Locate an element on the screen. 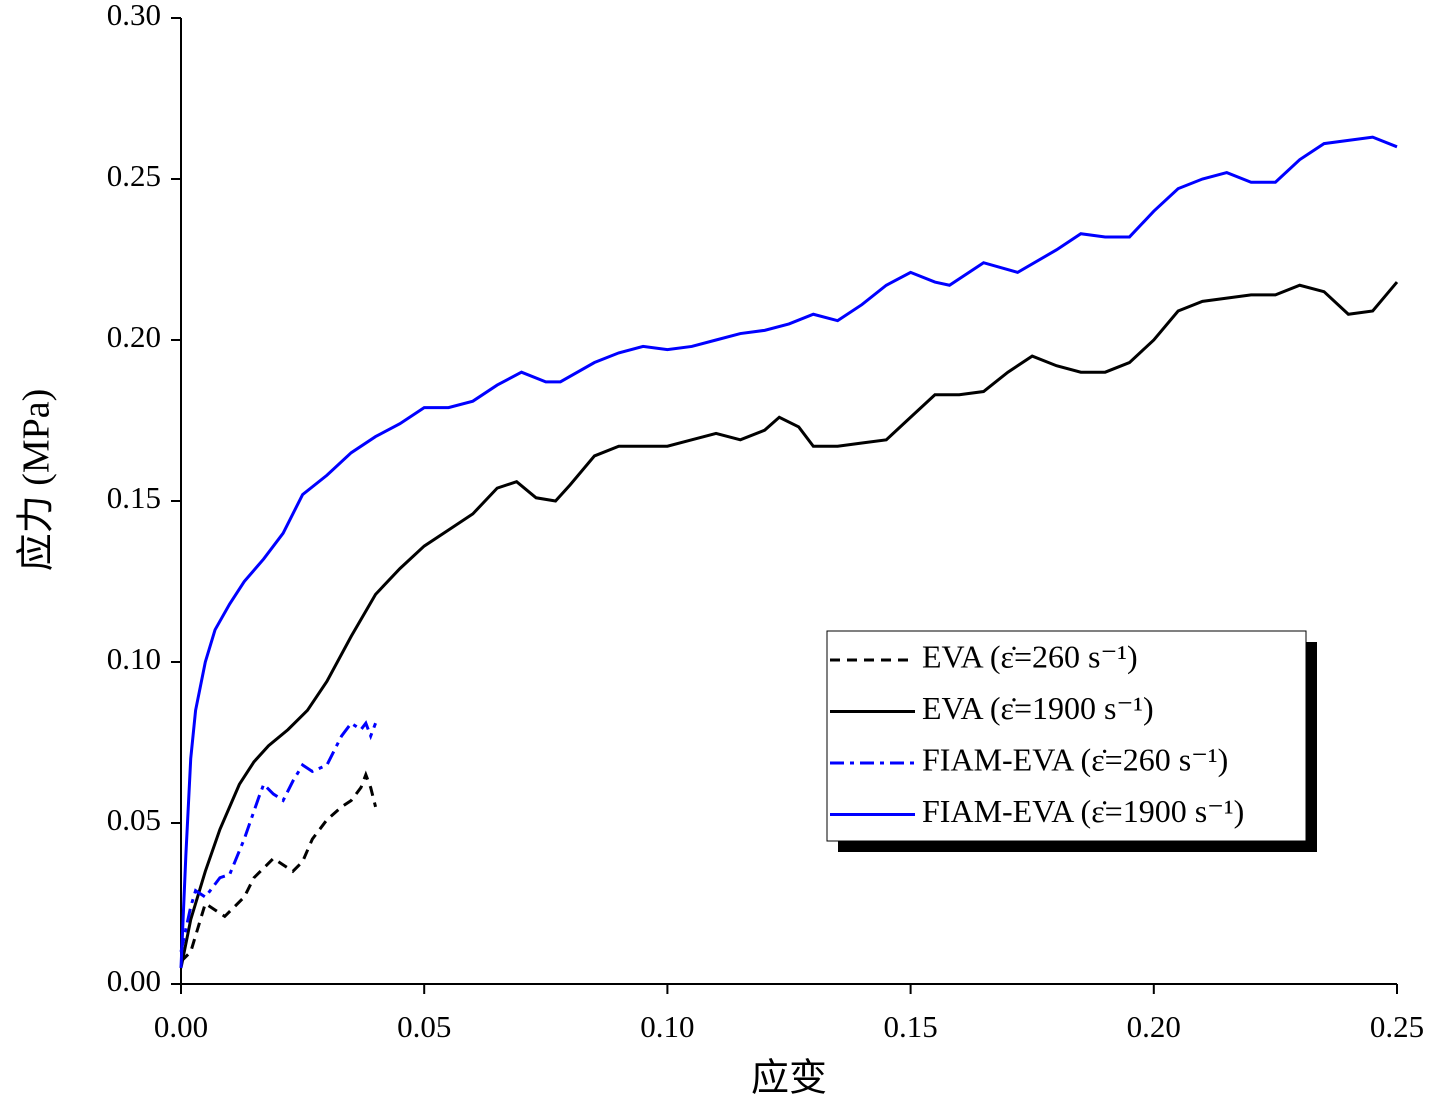 This screenshot has height=1111, width=1440. x-tick-label: 0.25 is located at coordinates (1397, 1026).